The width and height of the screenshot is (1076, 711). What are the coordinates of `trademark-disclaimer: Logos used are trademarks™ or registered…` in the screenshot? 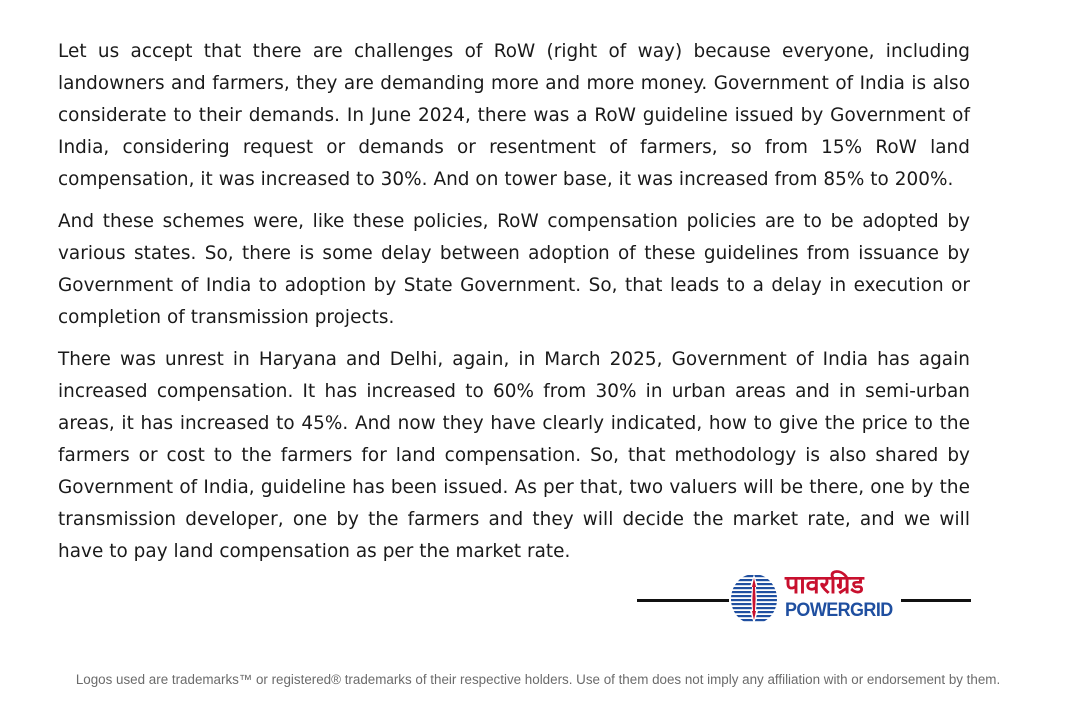 It's located at (538, 679).